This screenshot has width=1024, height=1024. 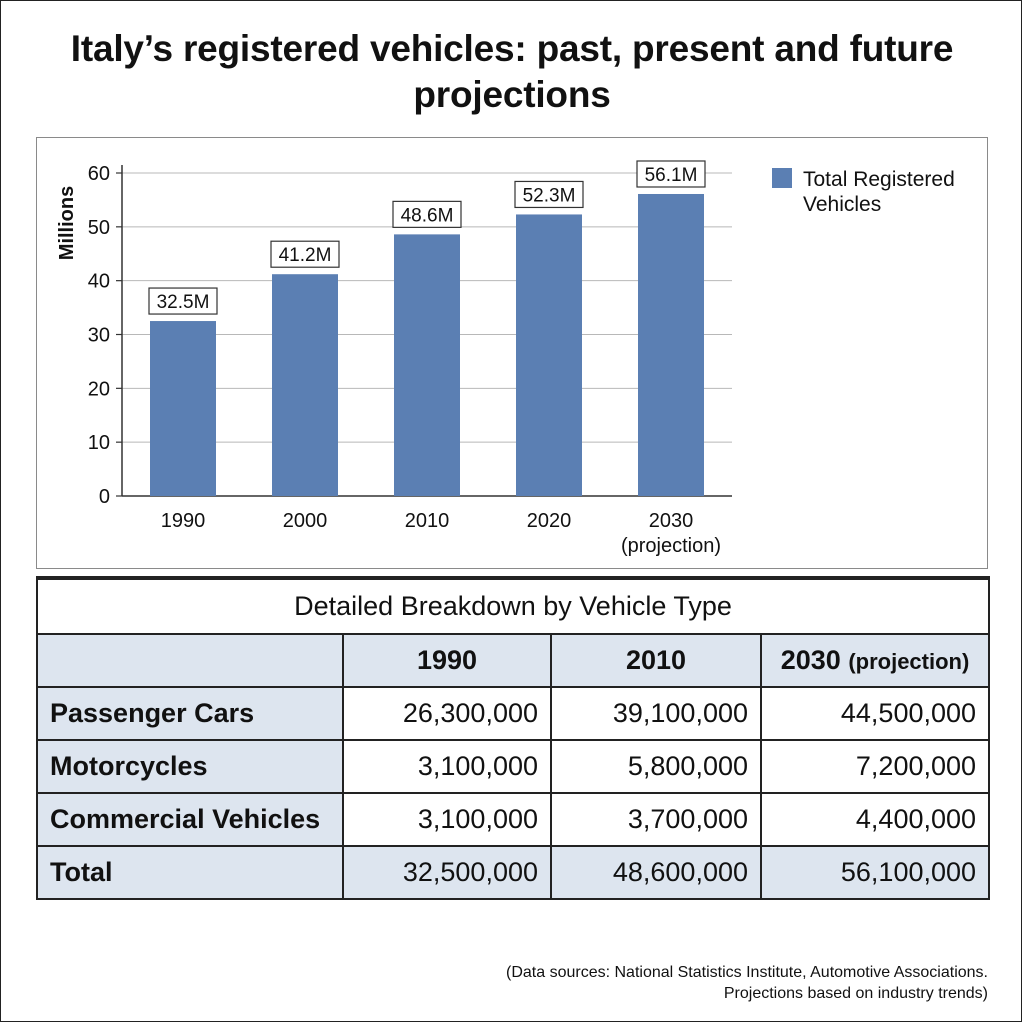 I want to click on table-header-col-0: 1990, so click(x=447, y=660).